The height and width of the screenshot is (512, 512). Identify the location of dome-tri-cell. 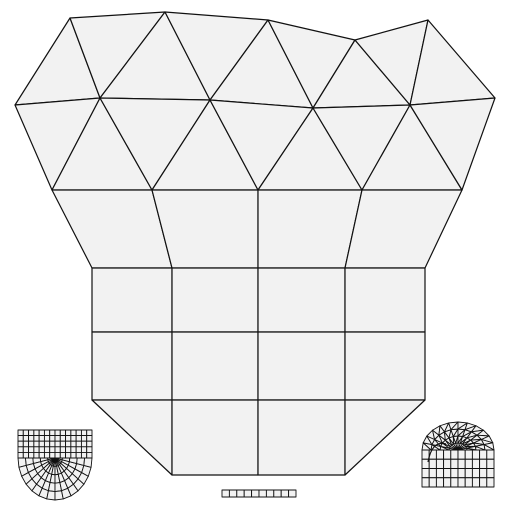
(471, 449).